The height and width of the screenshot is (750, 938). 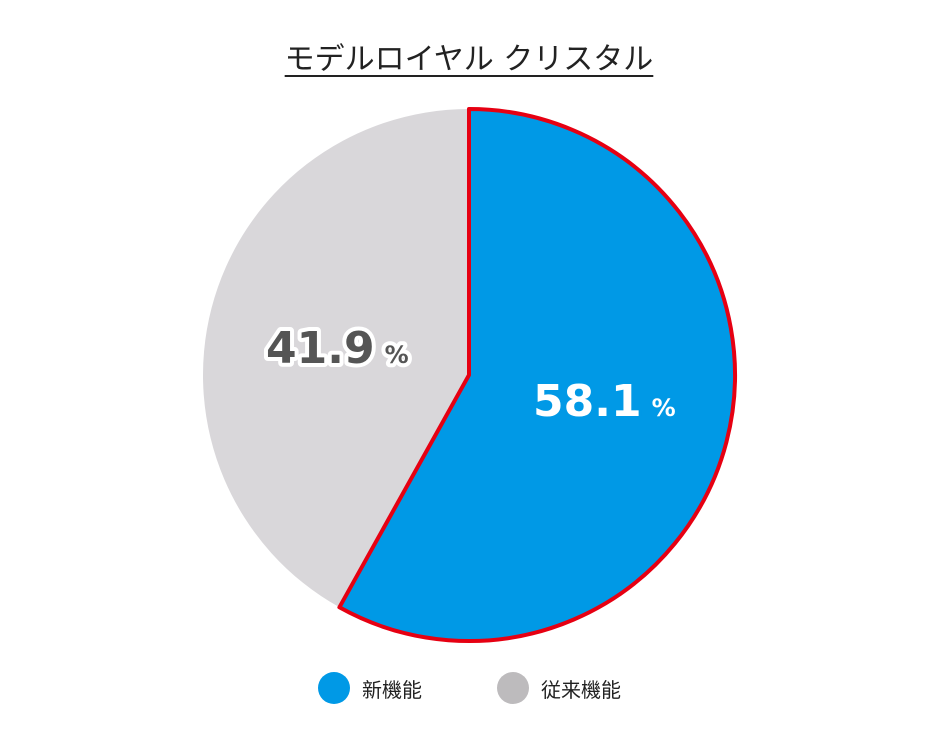 What do you see at coordinates (513, 688) in the screenshot?
I see `legend-swatch-existing-feature` at bounding box center [513, 688].